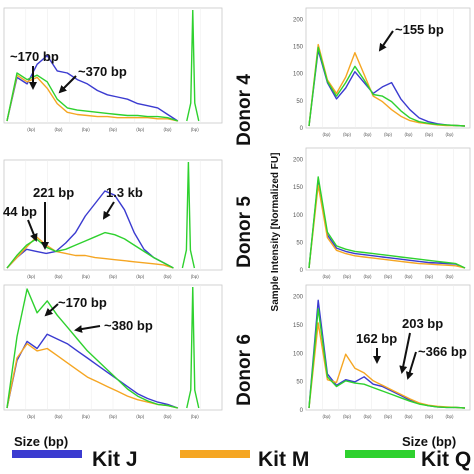  What do you see at coordinates (241, 459) in the screenshot?
I see `legend: Kit J Kit M Kit Q` at bounding box center [241, 459].